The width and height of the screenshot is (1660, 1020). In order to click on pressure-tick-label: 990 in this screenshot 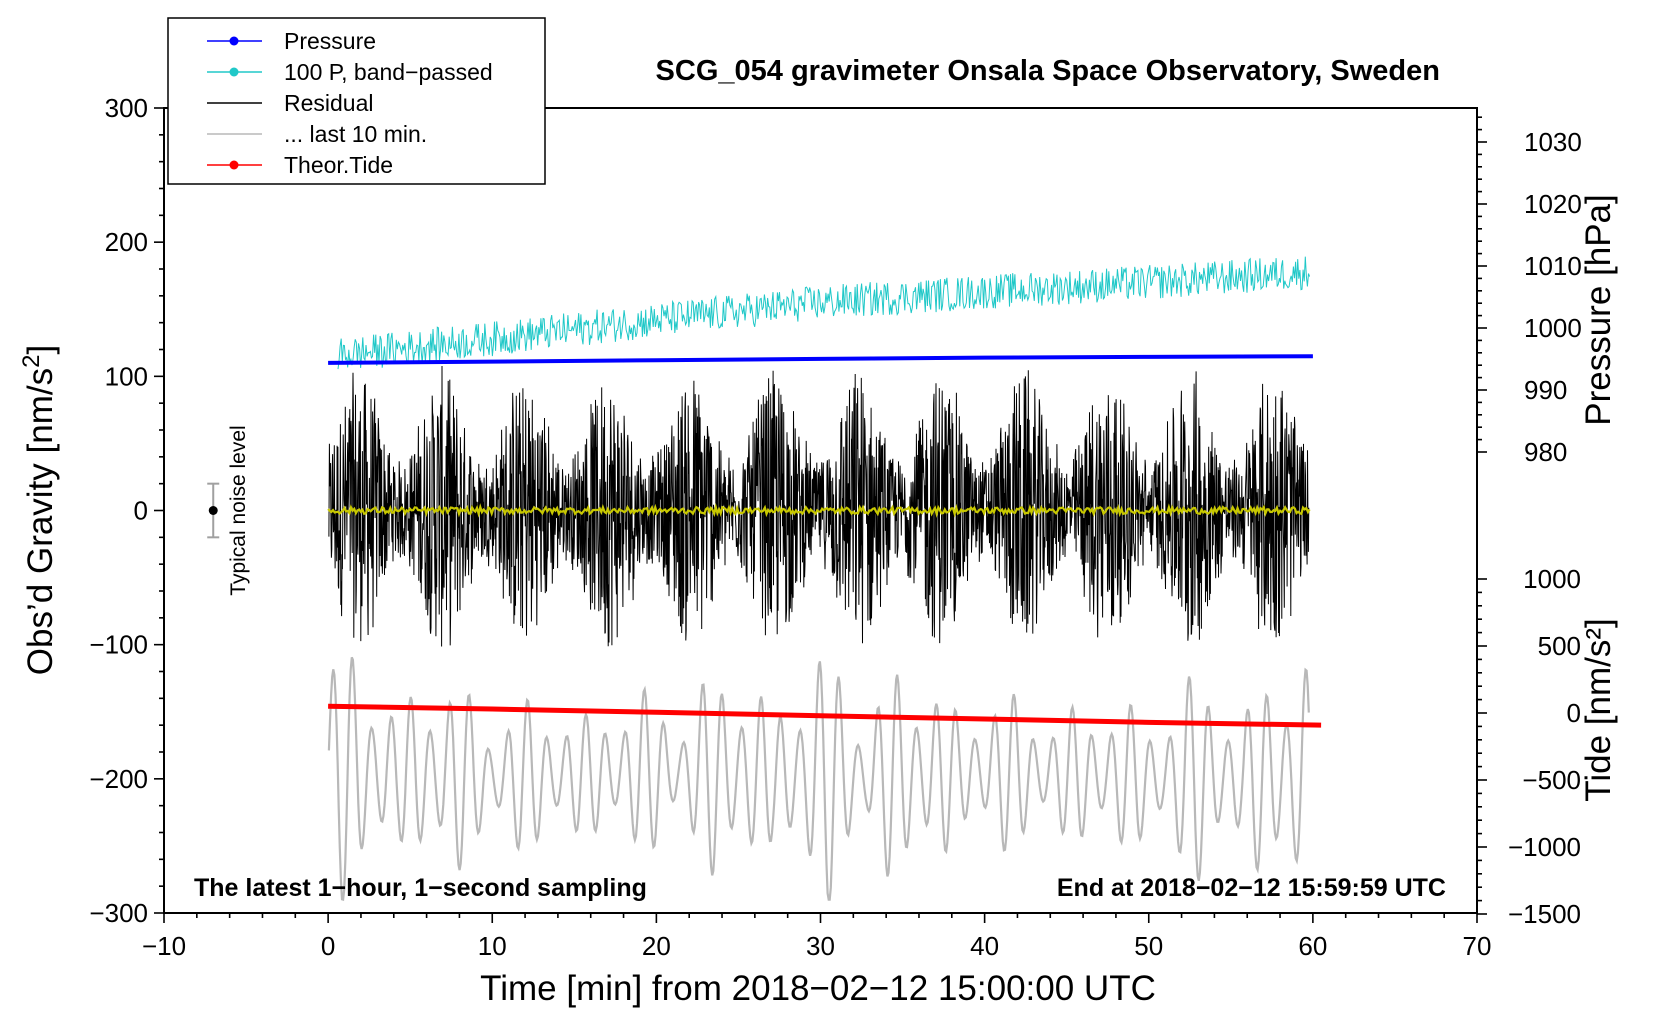, I will do `click(1545, 390)`.